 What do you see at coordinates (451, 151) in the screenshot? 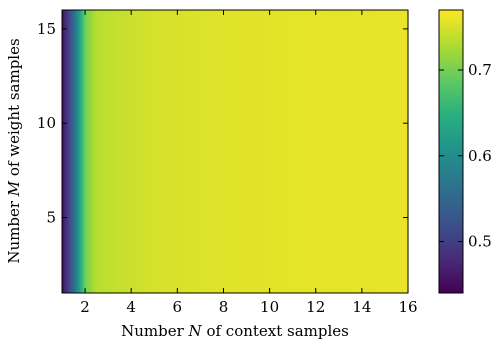
I see `colorbar` at bounding box center [451, 151].